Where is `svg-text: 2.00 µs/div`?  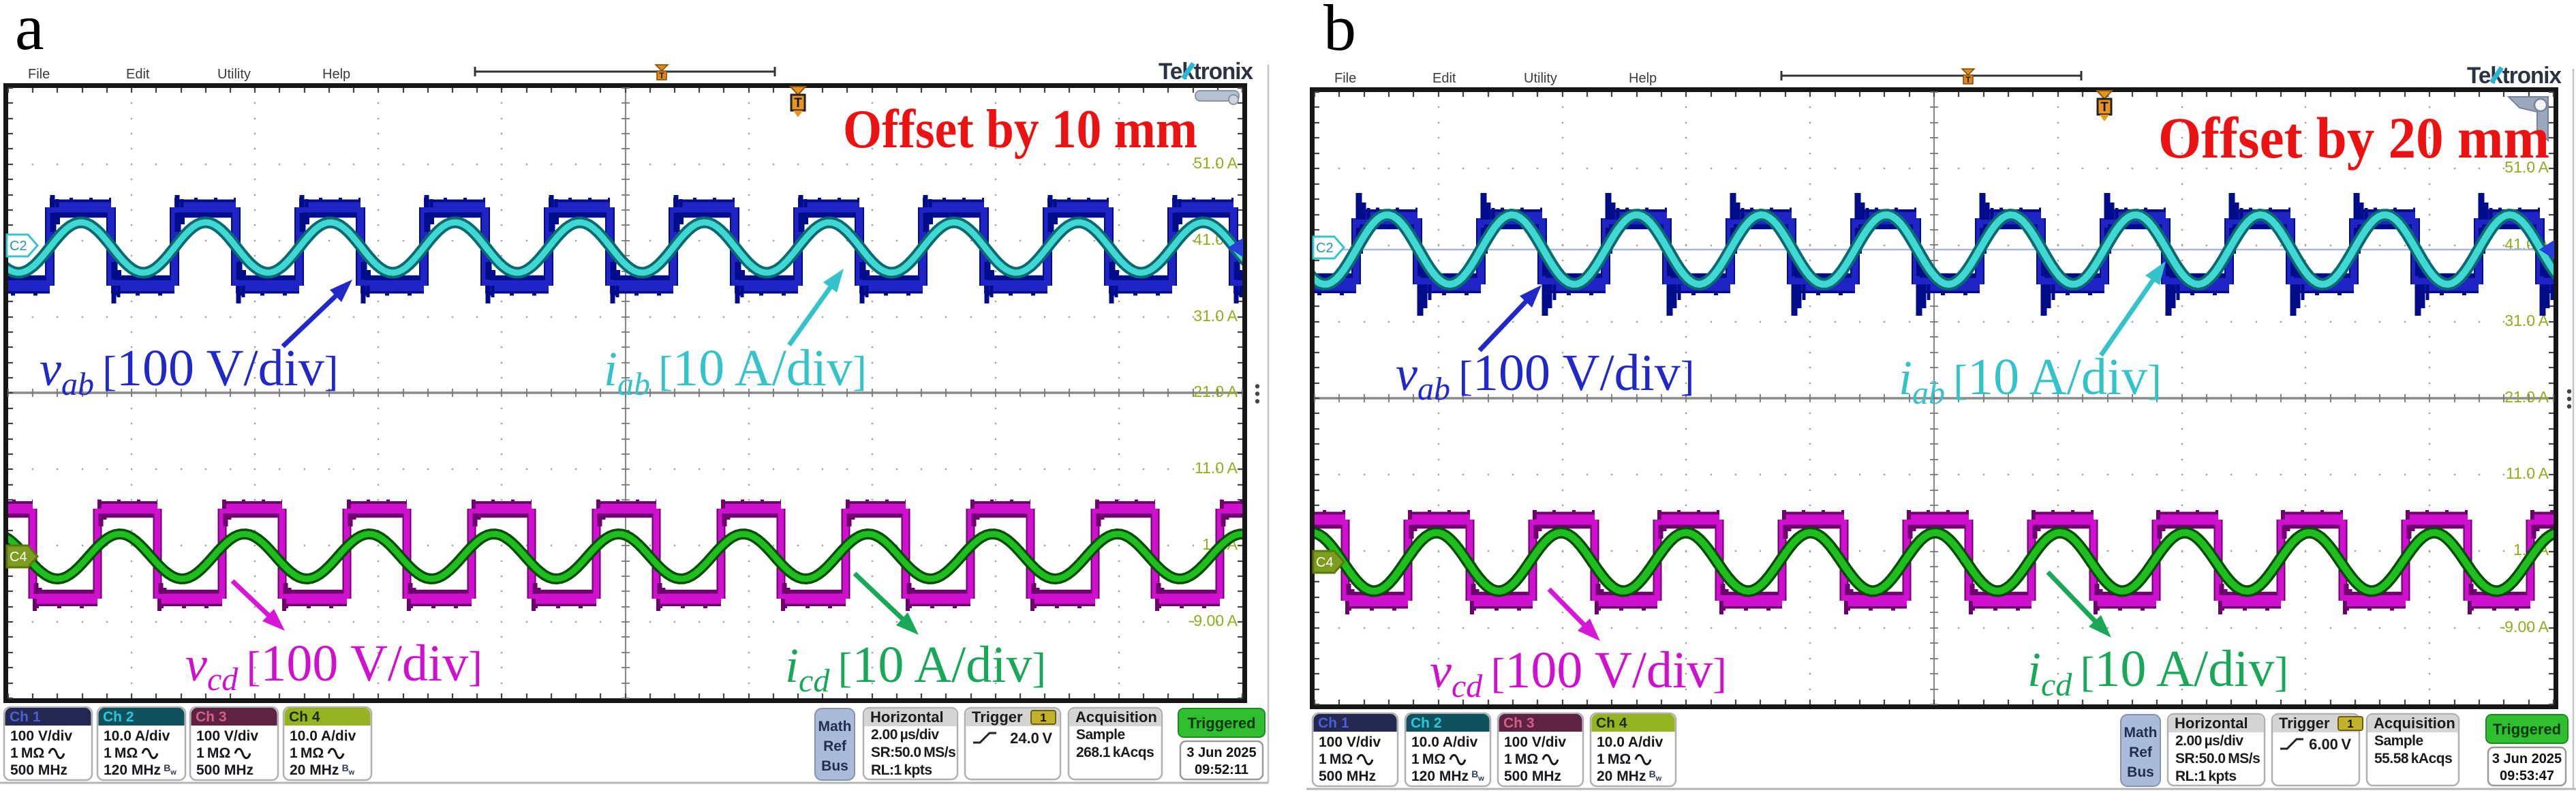 svg-text: 2.00 µs/div is located at coordinates (905, 735).